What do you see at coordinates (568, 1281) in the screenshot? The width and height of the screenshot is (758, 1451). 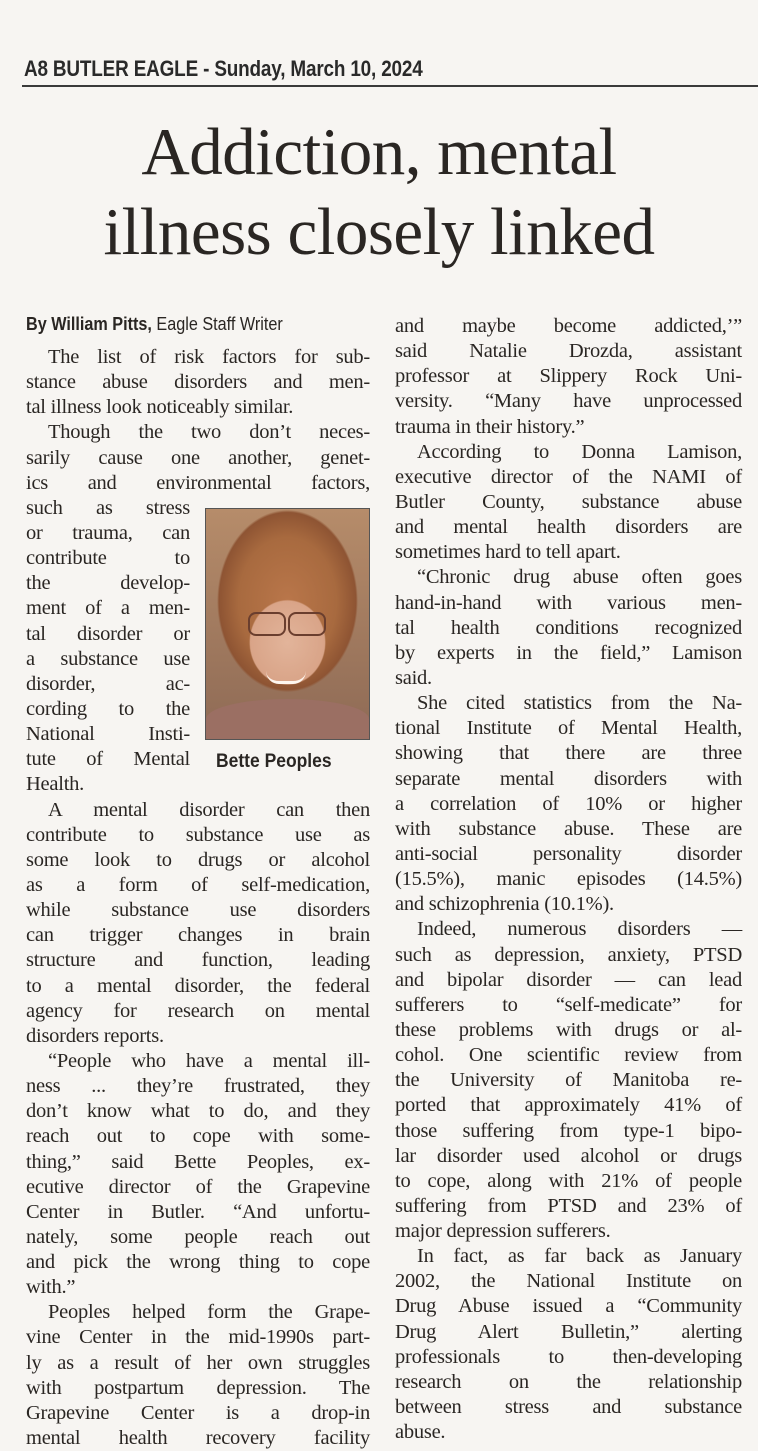 I see `text-line: 2002, the National Institute on` at bounding box center [568, 1281].